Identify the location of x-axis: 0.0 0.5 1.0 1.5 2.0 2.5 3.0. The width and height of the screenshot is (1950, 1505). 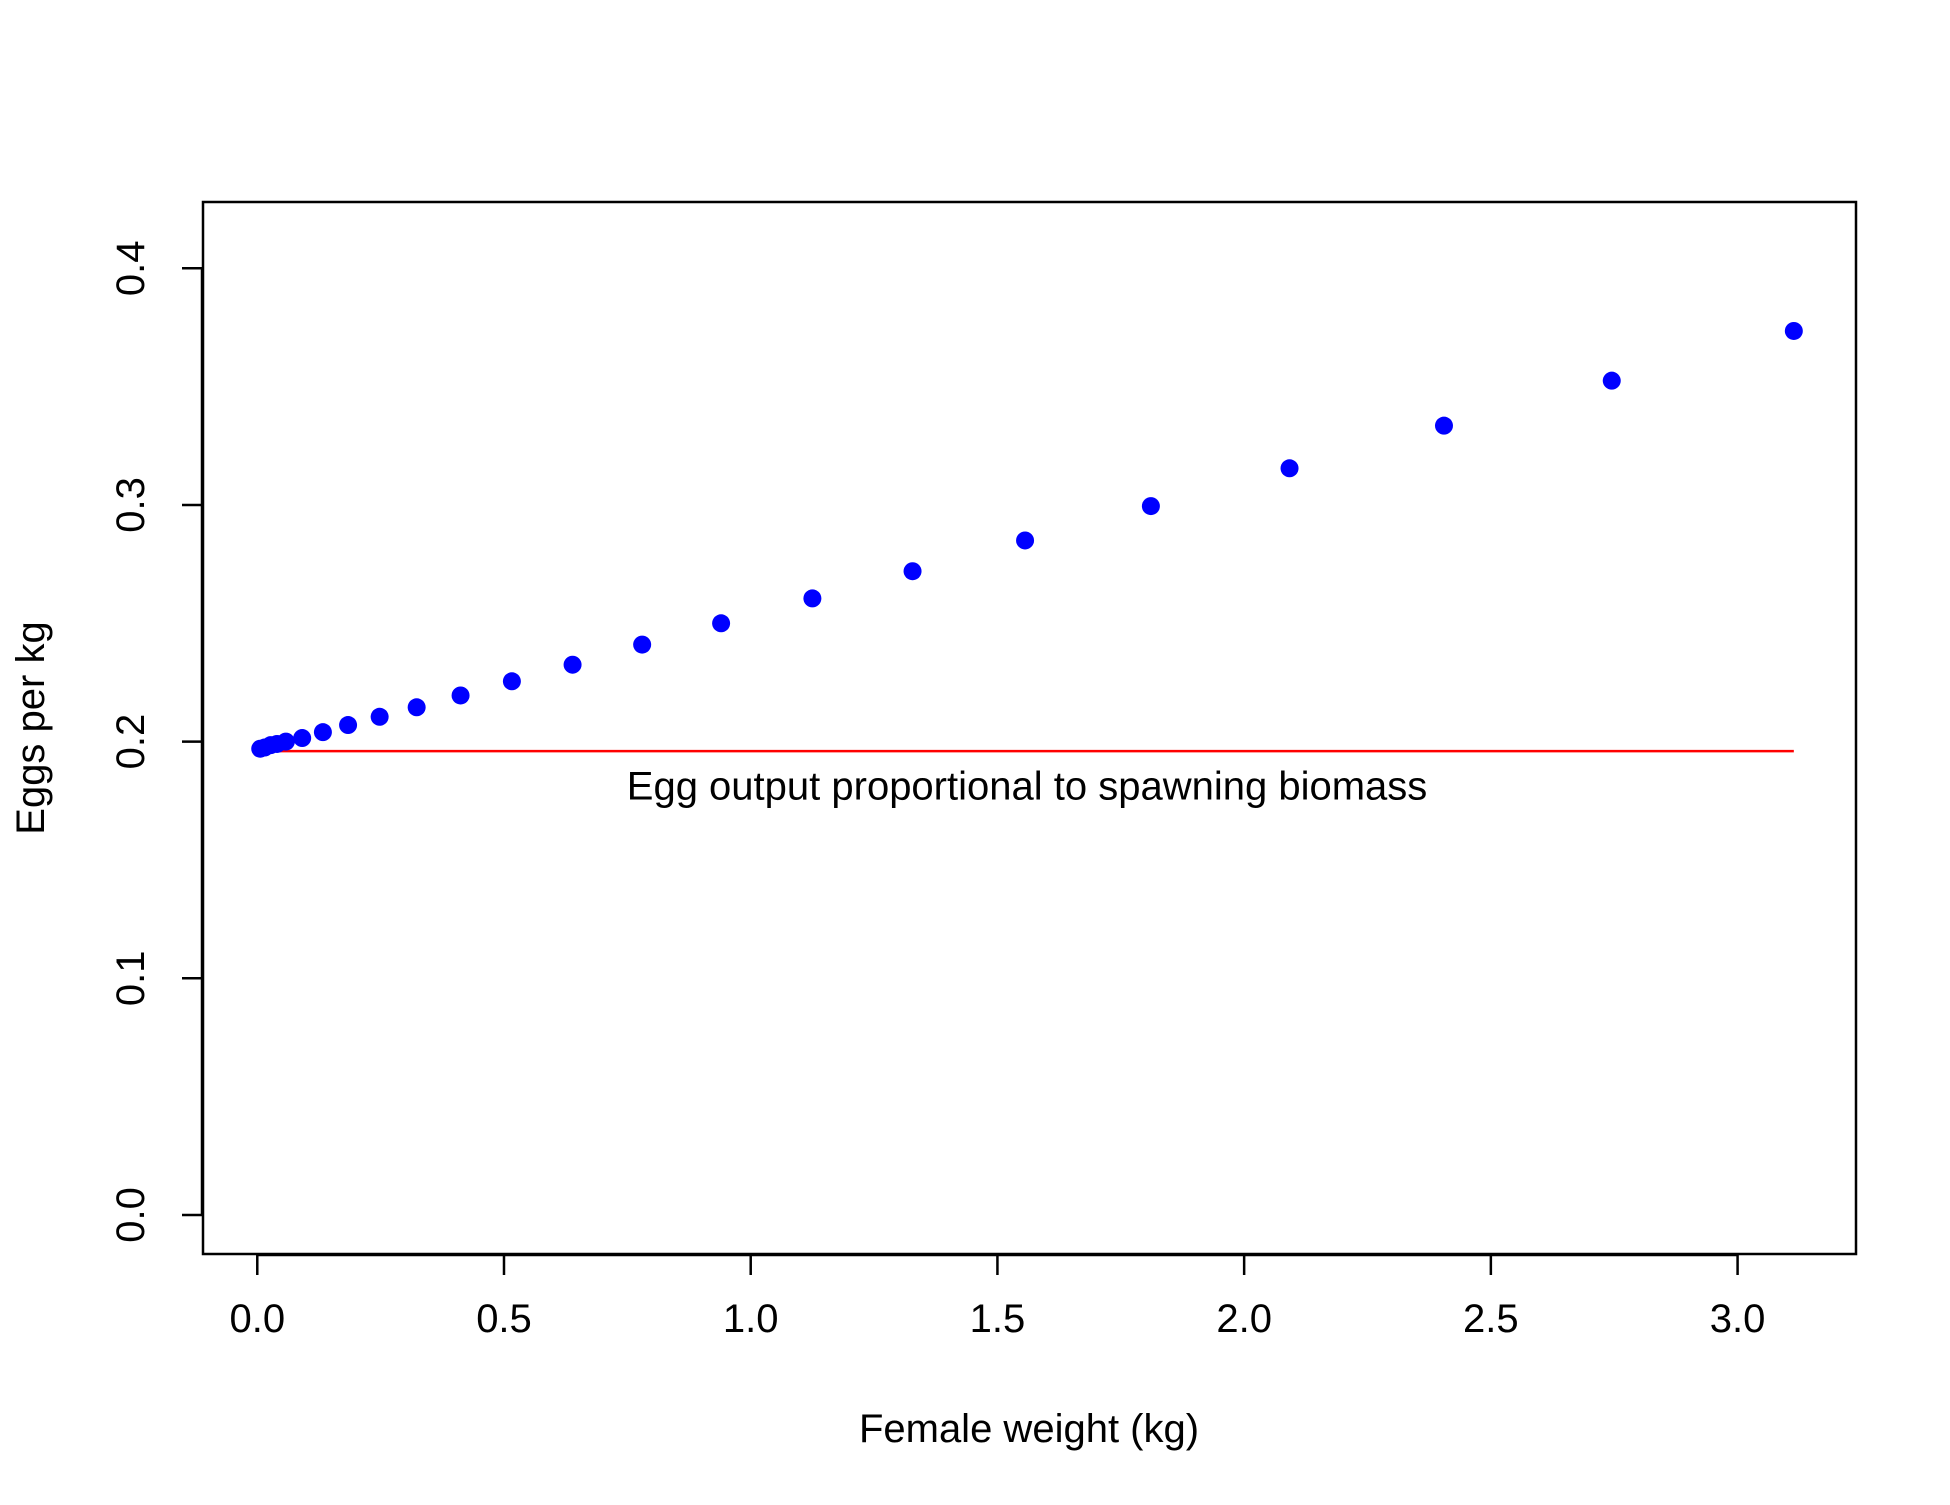
(997, 1297).